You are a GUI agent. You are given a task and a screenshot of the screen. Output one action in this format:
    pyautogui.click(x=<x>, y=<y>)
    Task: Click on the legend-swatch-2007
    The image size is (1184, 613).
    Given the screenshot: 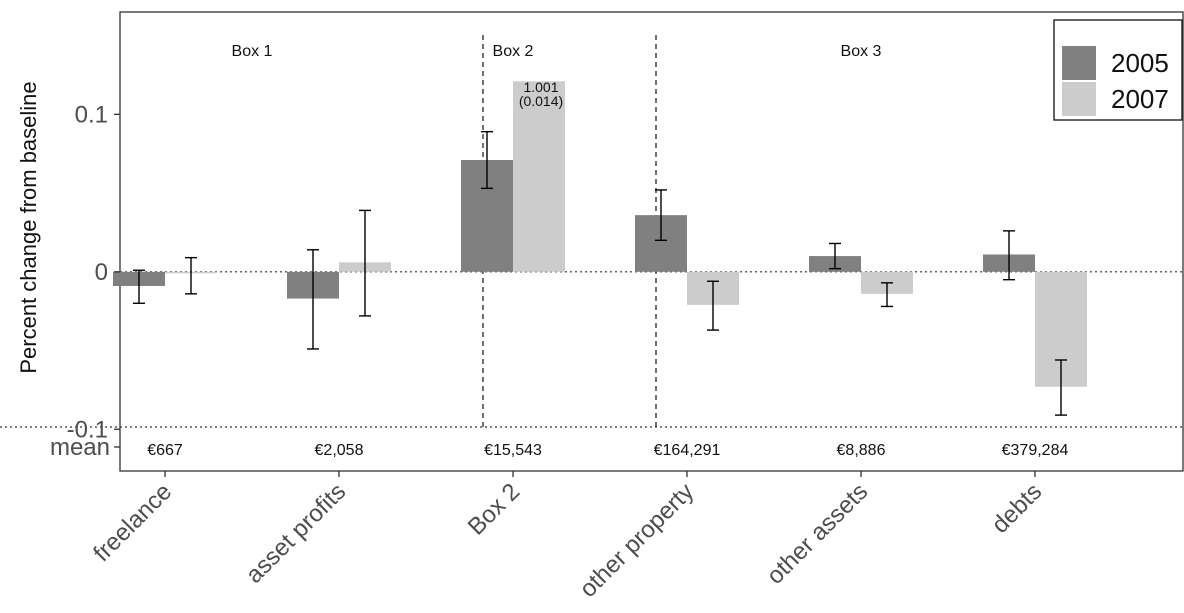 What is the action you would take?
    pyautogui.click(x=1079, y=99)
    